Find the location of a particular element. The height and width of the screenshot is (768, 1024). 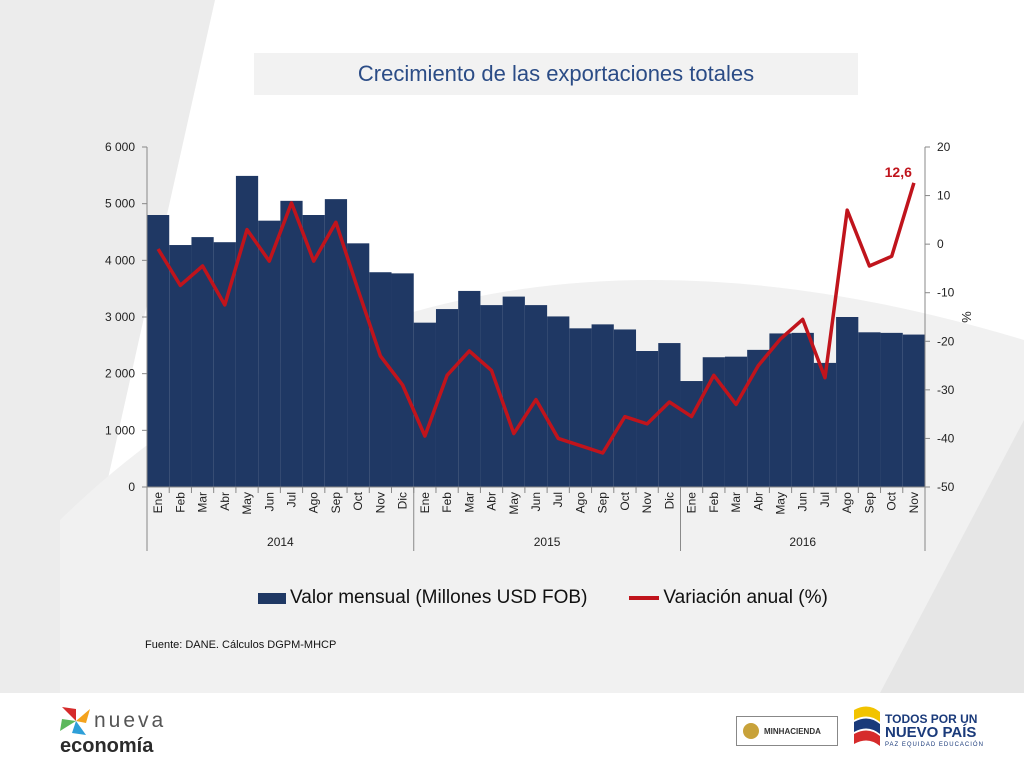

legend-line-swatch is located at coordinates (644, 598).